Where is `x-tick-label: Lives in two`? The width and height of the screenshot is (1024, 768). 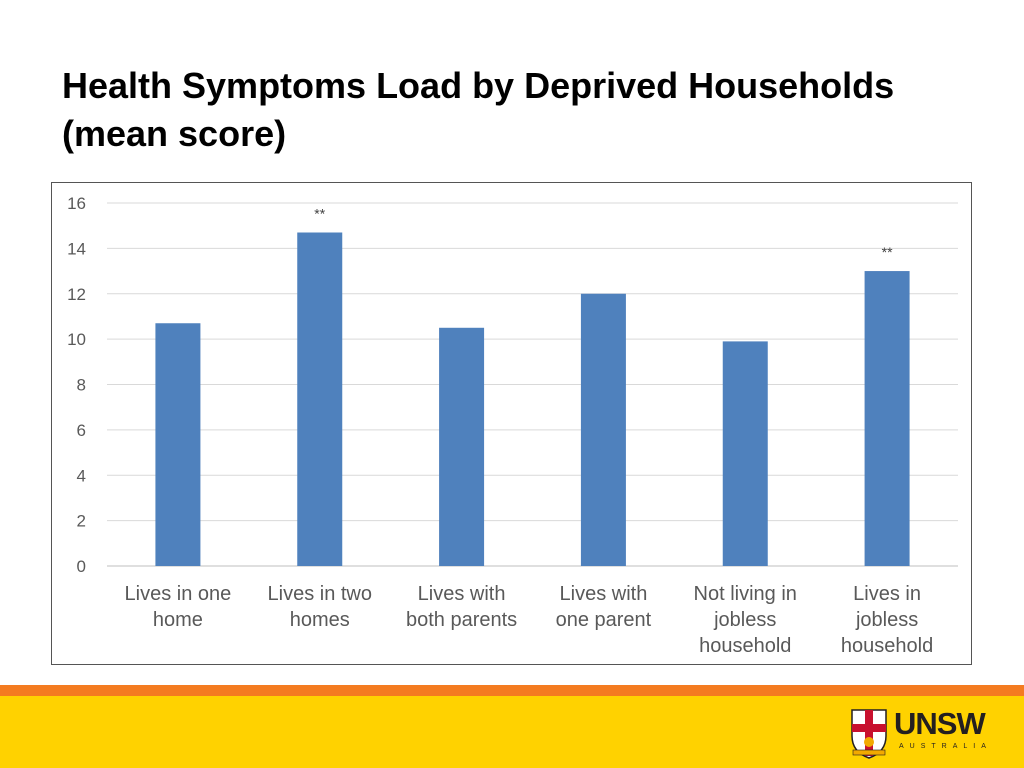
x-tick-label: Lives in two is located at coordinates (320, 594).